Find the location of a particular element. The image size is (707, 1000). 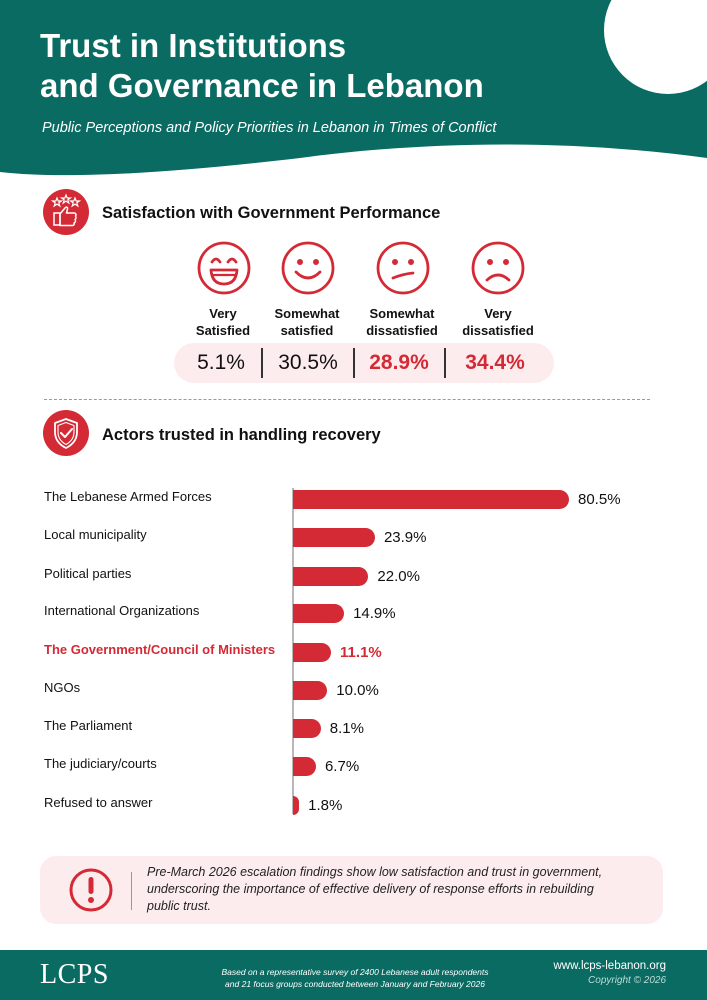

lcps-logo: LCPS is located at coordinates (74, 974).